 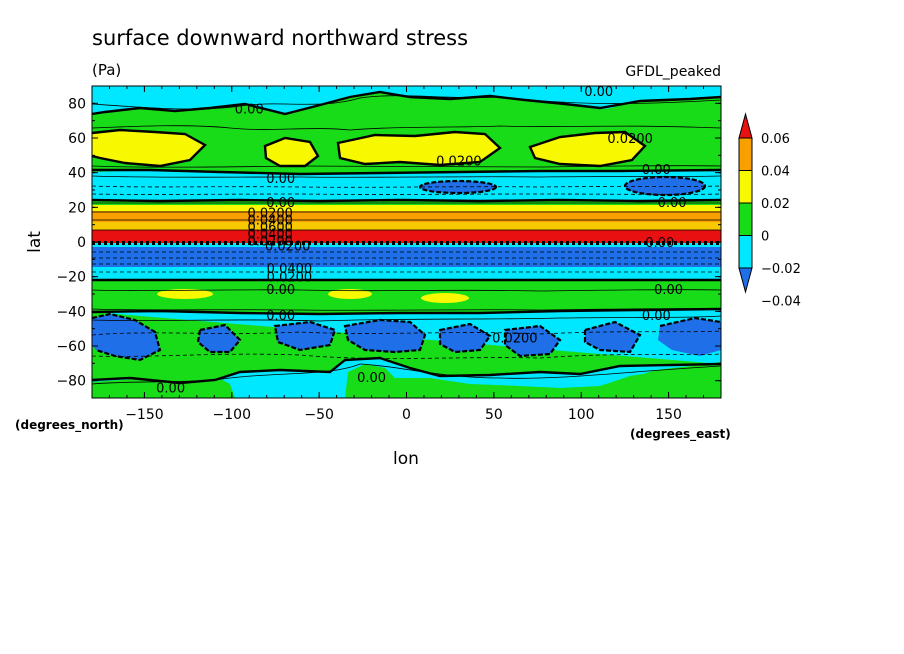 I want to click on cyan-sh-tropics-band, so click(x=406, y=273).